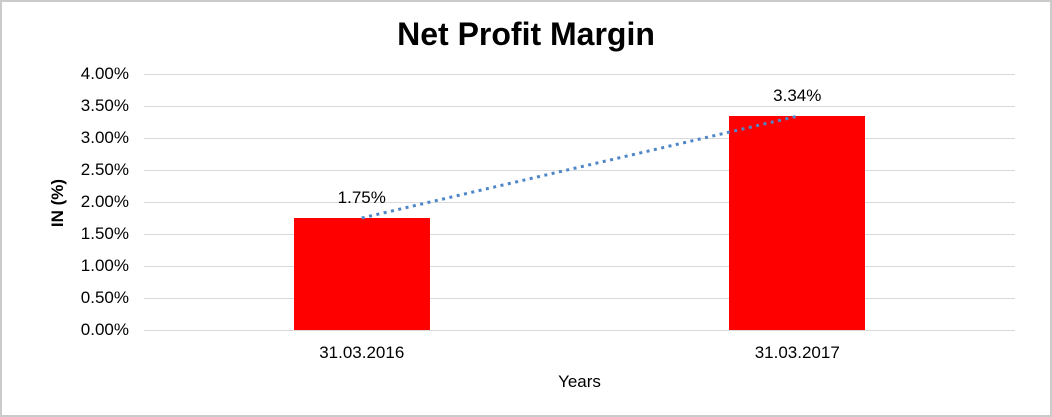 The height and width of the screenshot is (417, 1052). What do you see at coordinates (104, 233) in the screenshot?
I see `y-axis-tick-label: 1.50%` at bounding box center [104, 233].